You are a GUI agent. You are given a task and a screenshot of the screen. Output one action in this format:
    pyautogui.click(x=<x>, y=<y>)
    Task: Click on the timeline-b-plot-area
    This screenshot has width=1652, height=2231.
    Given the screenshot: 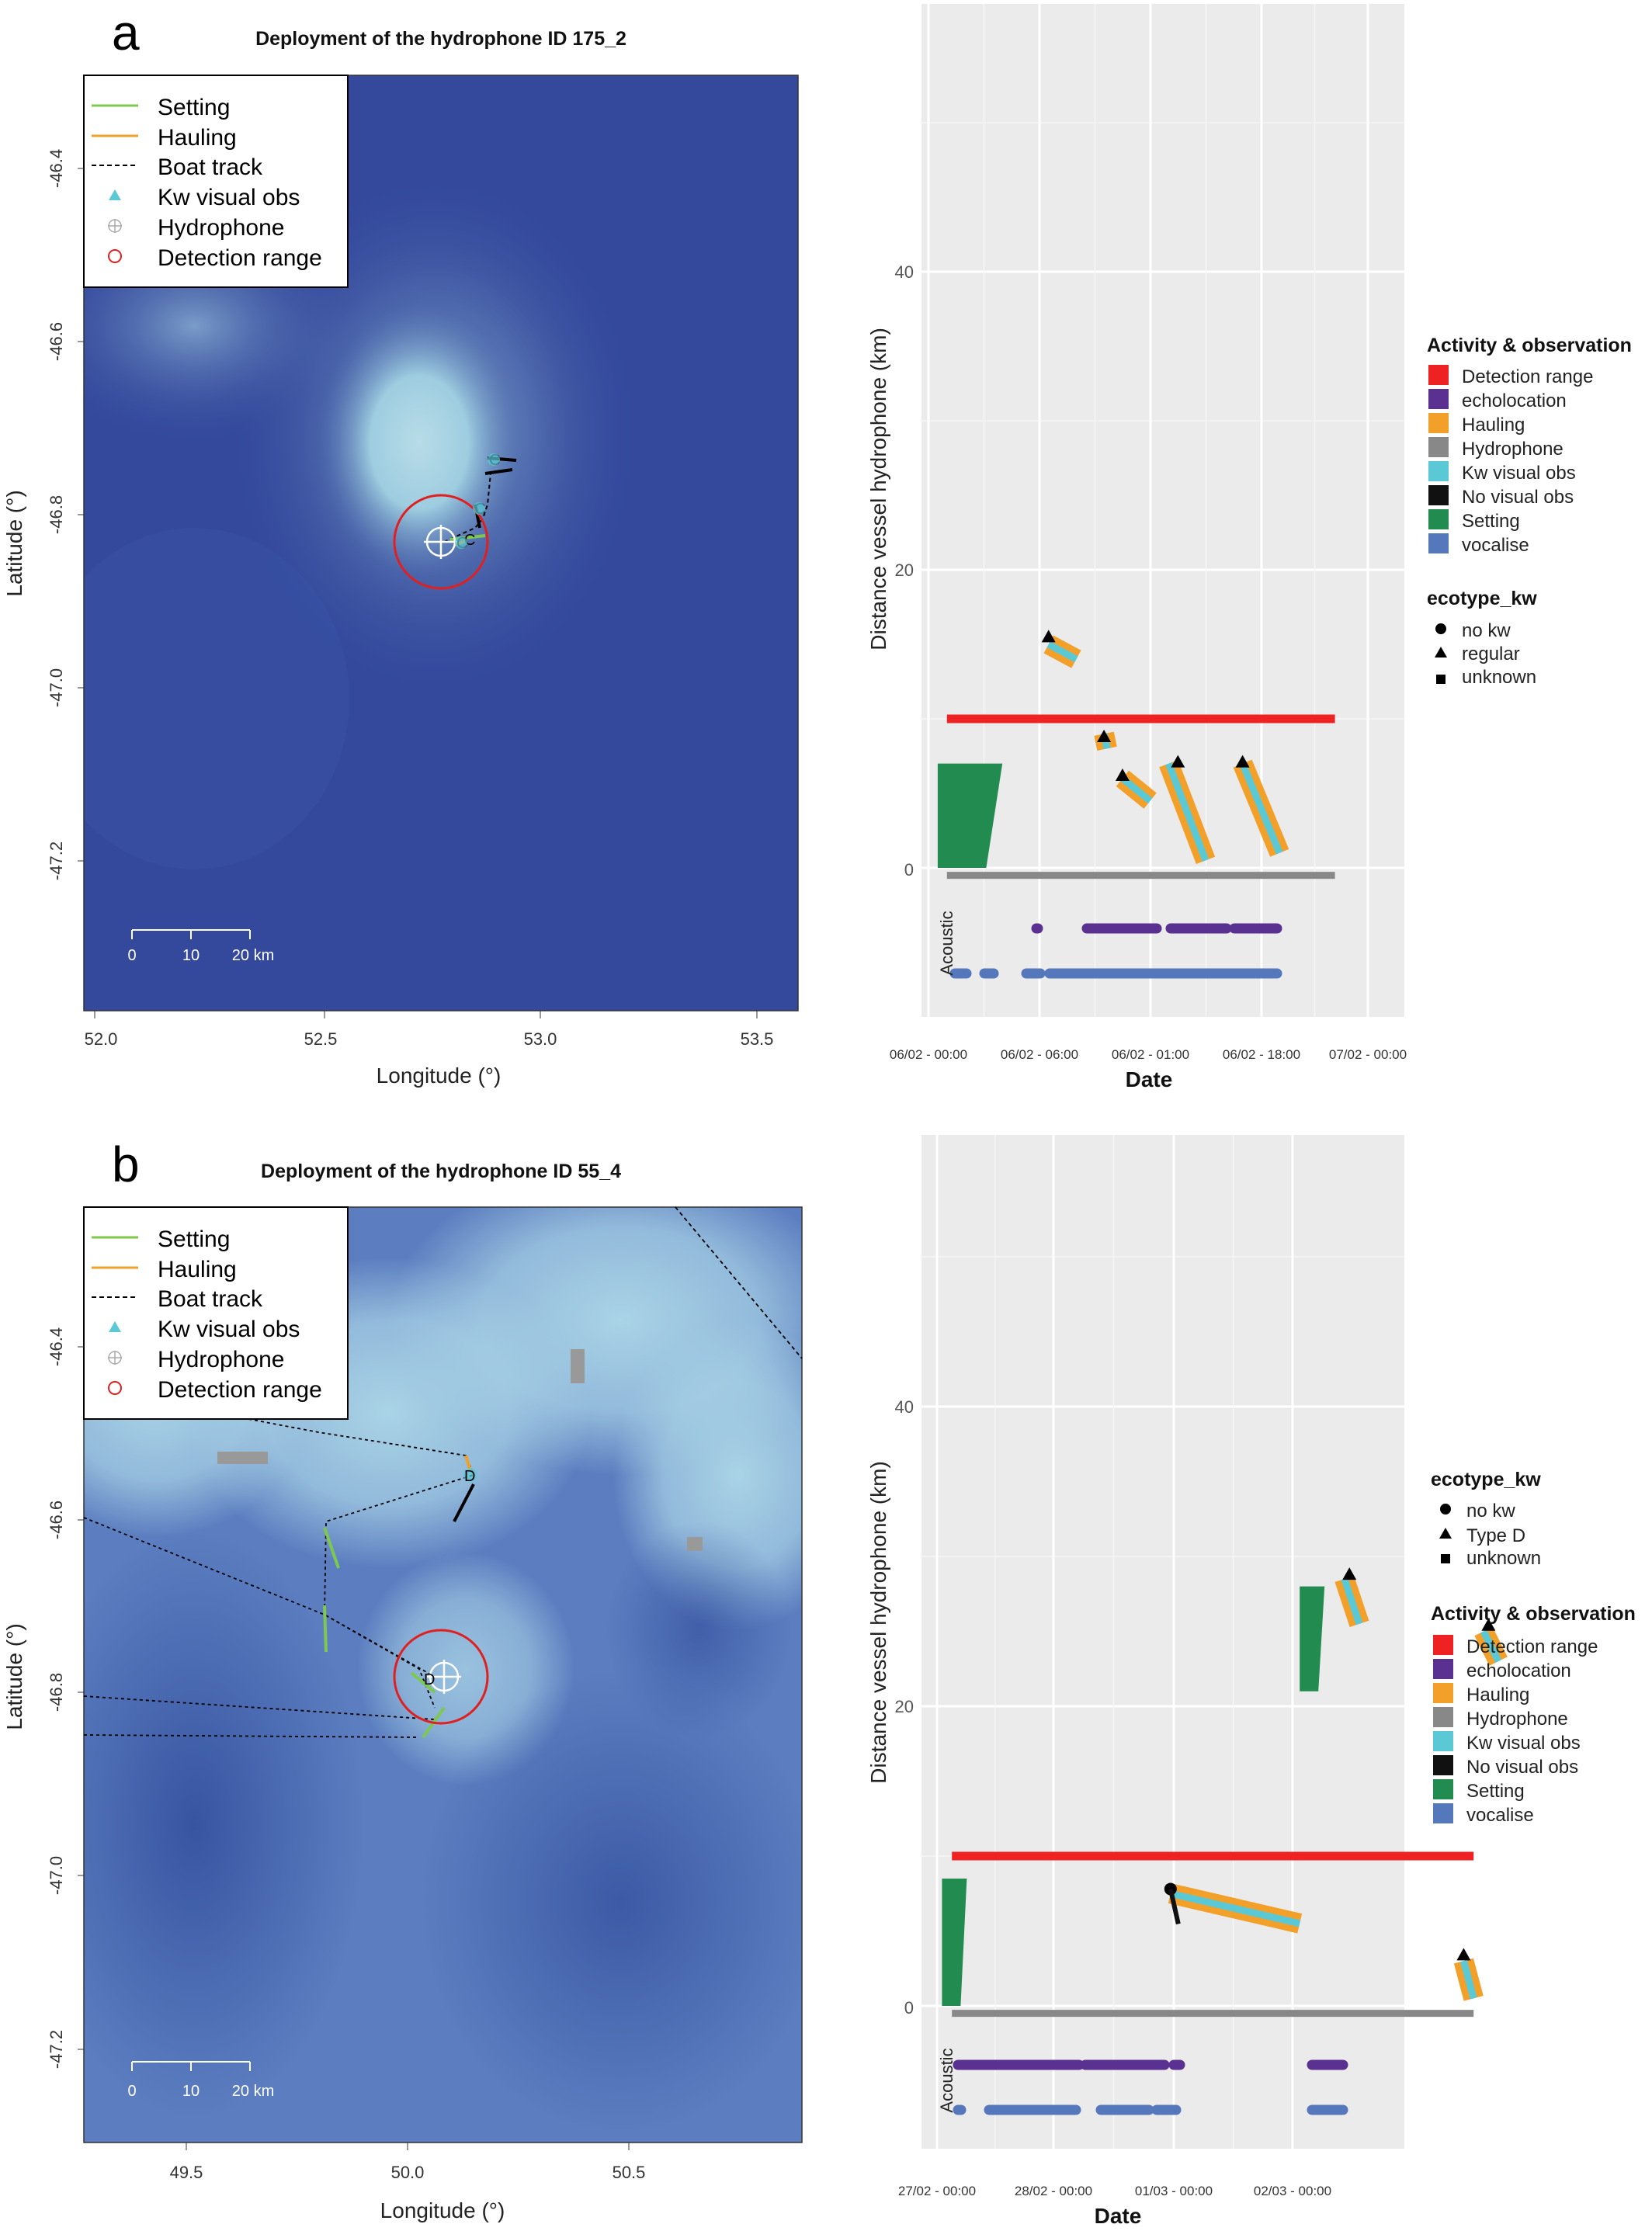 What is the action you would take?
    pyautogui.click(x=1162, y=1642)
    